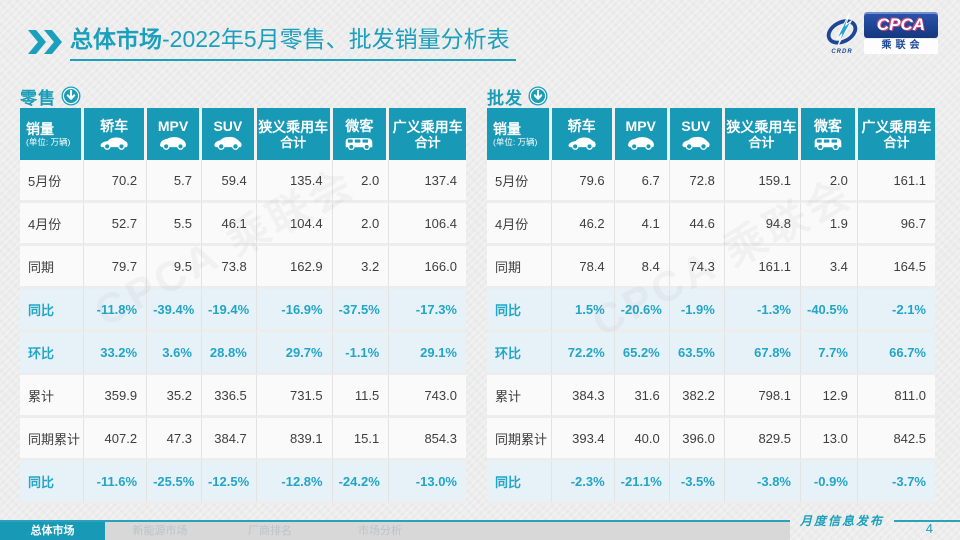 Image resolution: width=960 pixels, height=540 pixels. What do you see at coordinates (761, 126) in the screenshot?
I see `column-label: 狭义乘用车` at bounding box center [761, 126].